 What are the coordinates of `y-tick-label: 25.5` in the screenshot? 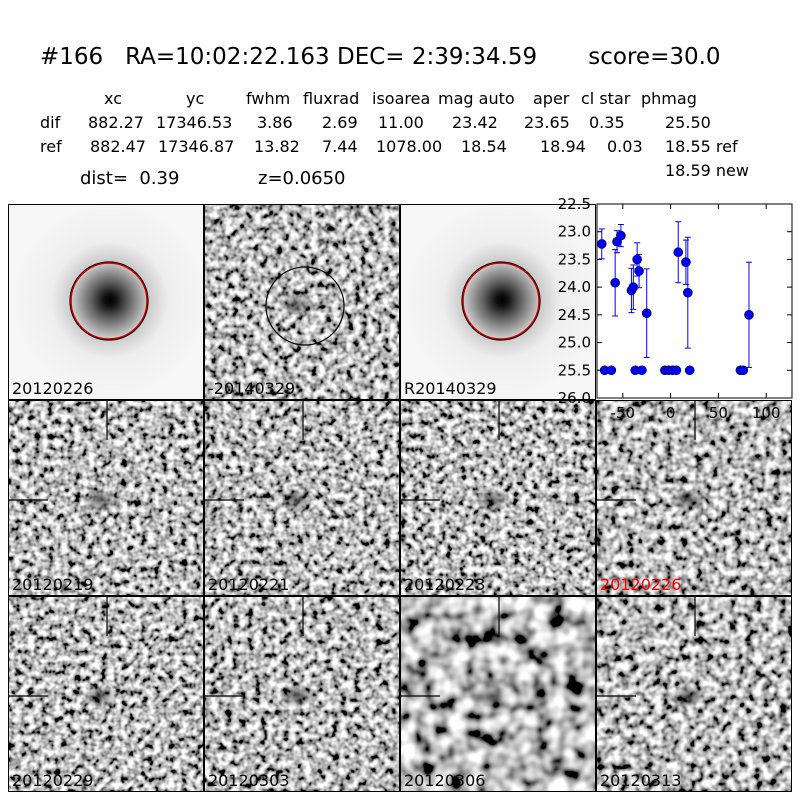 It's located at (574, 370).